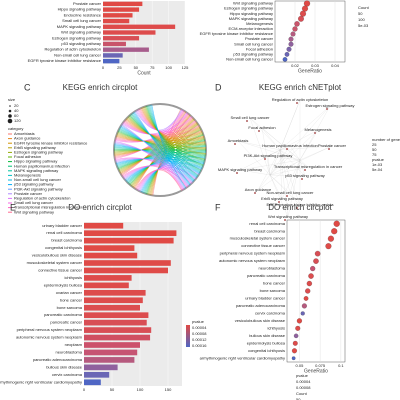 The width and height of the screenshot is (400, 400). I want to click on panel-label: C, so click(27, 87).